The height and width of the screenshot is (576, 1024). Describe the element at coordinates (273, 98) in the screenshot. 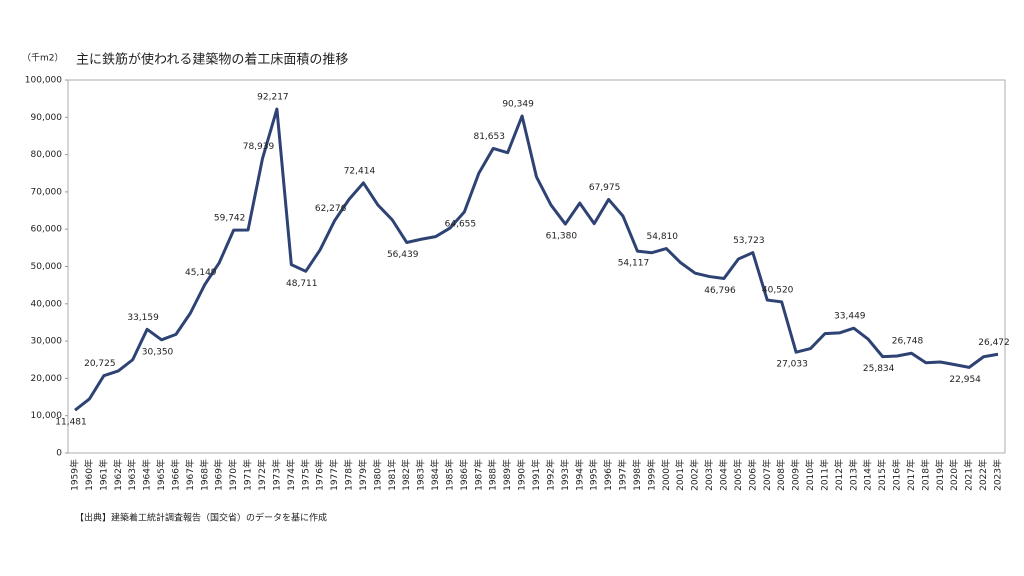

I see `value-label: 92,217` at that location.